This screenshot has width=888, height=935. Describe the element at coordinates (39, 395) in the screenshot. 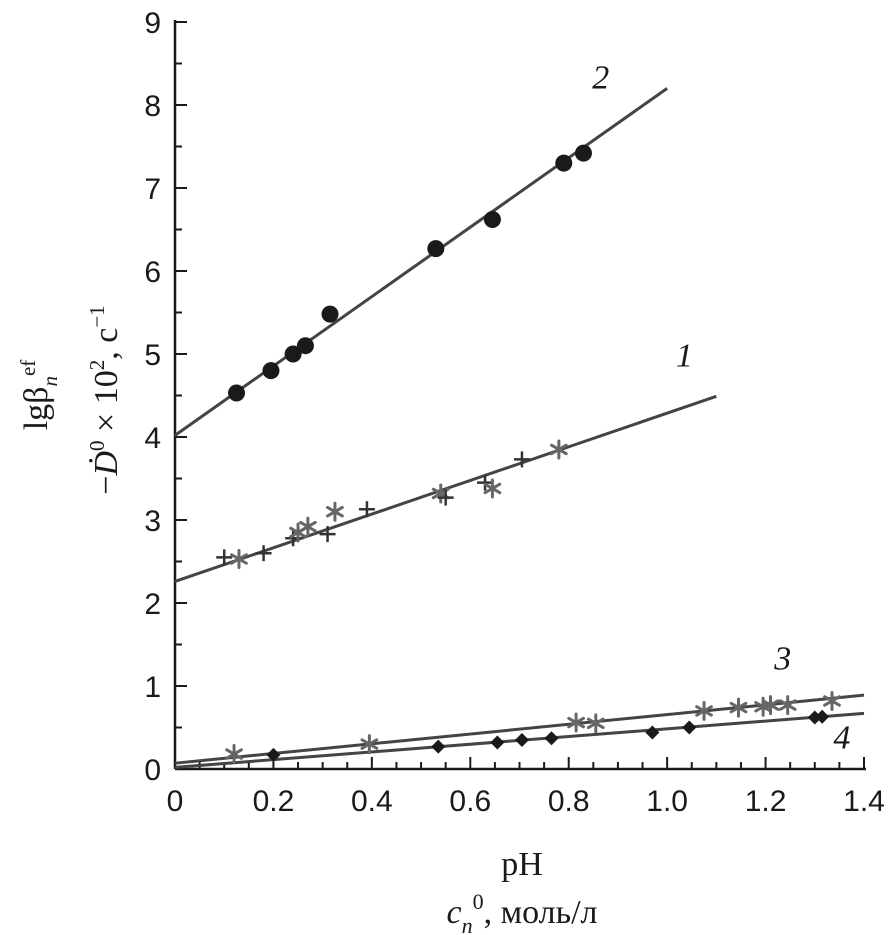

I see `y-axis-label: lgβnef` at that location.